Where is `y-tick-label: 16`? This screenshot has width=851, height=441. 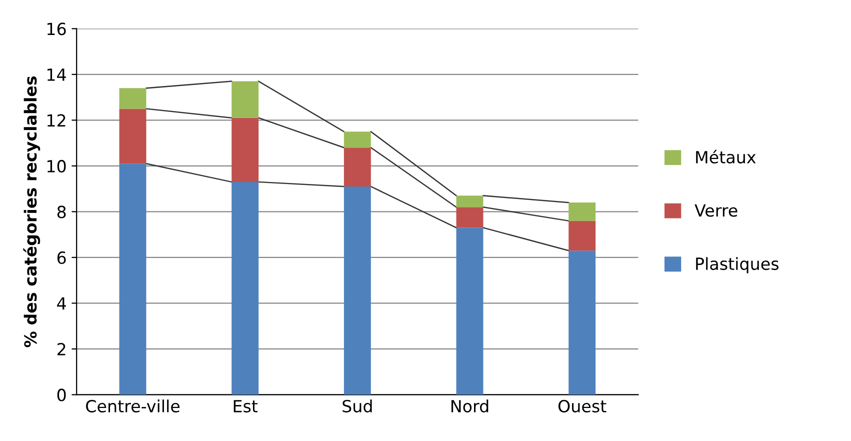
y-tick-label: 16 is located at coordinates (56, 29).